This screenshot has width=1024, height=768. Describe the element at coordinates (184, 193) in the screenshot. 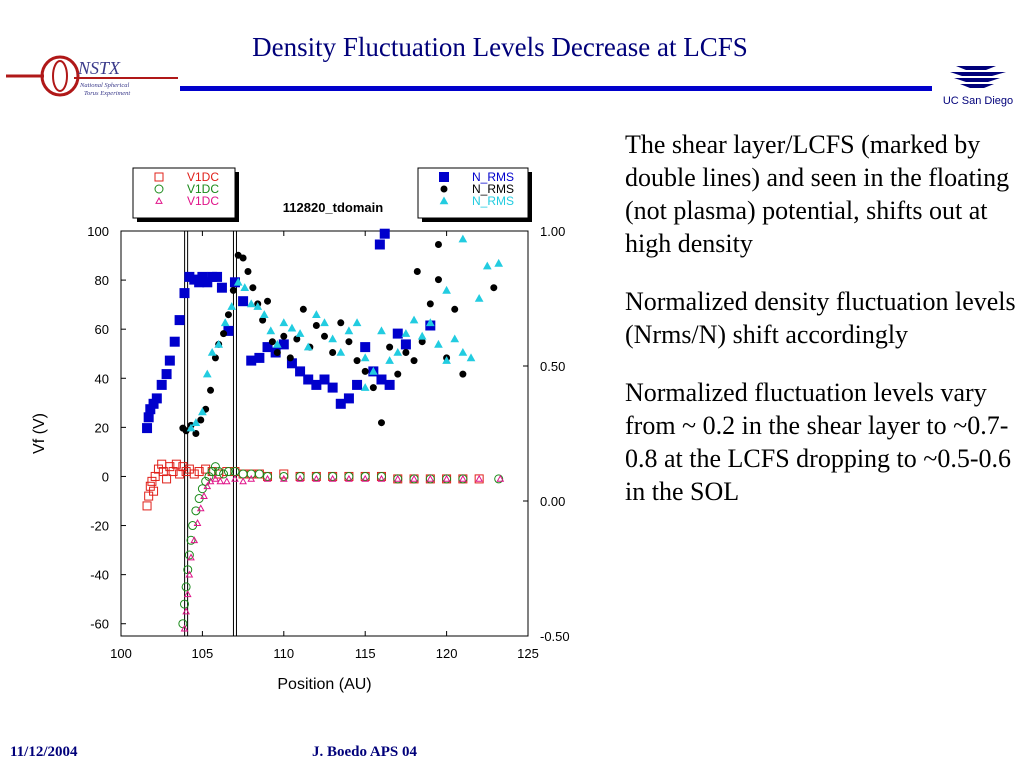

I see `legend-box` at that location.